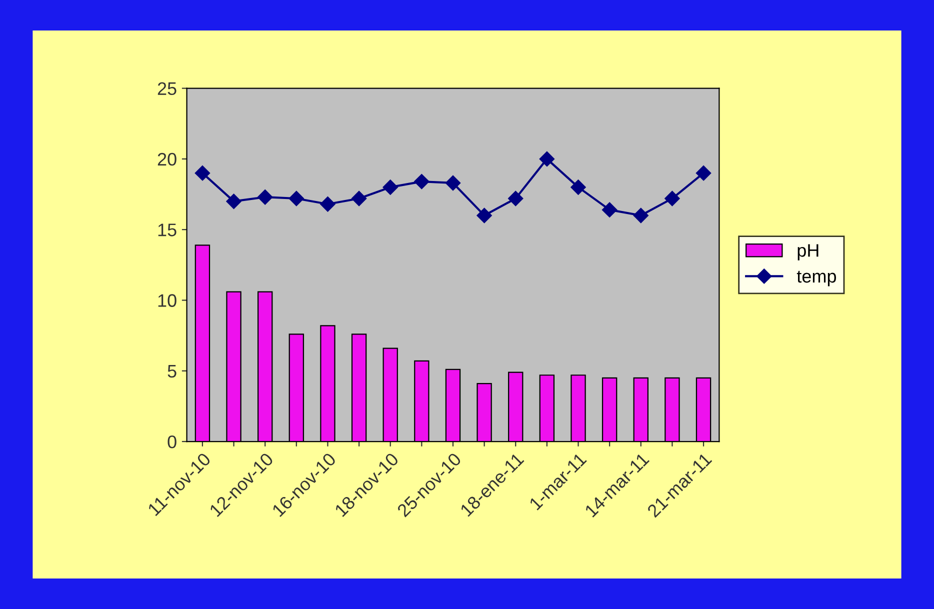  I want to click on y-tick-label: 25, so click(167, 89).